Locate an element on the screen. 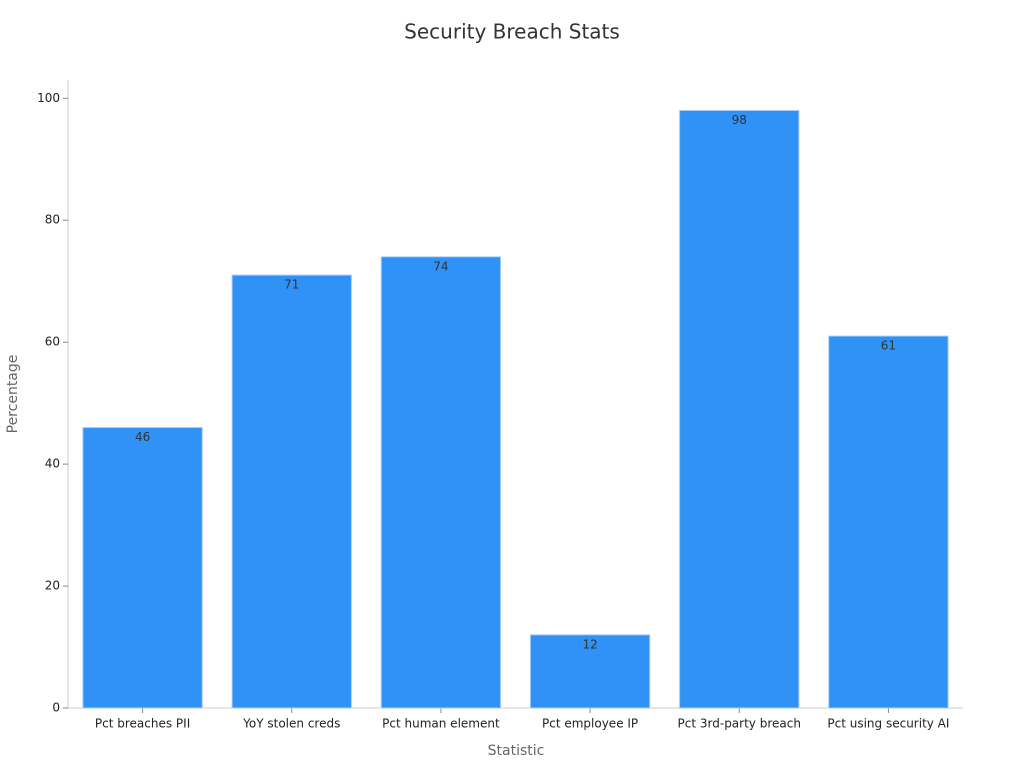  y-tick-label: 80 is located at coordinates (52, 220).